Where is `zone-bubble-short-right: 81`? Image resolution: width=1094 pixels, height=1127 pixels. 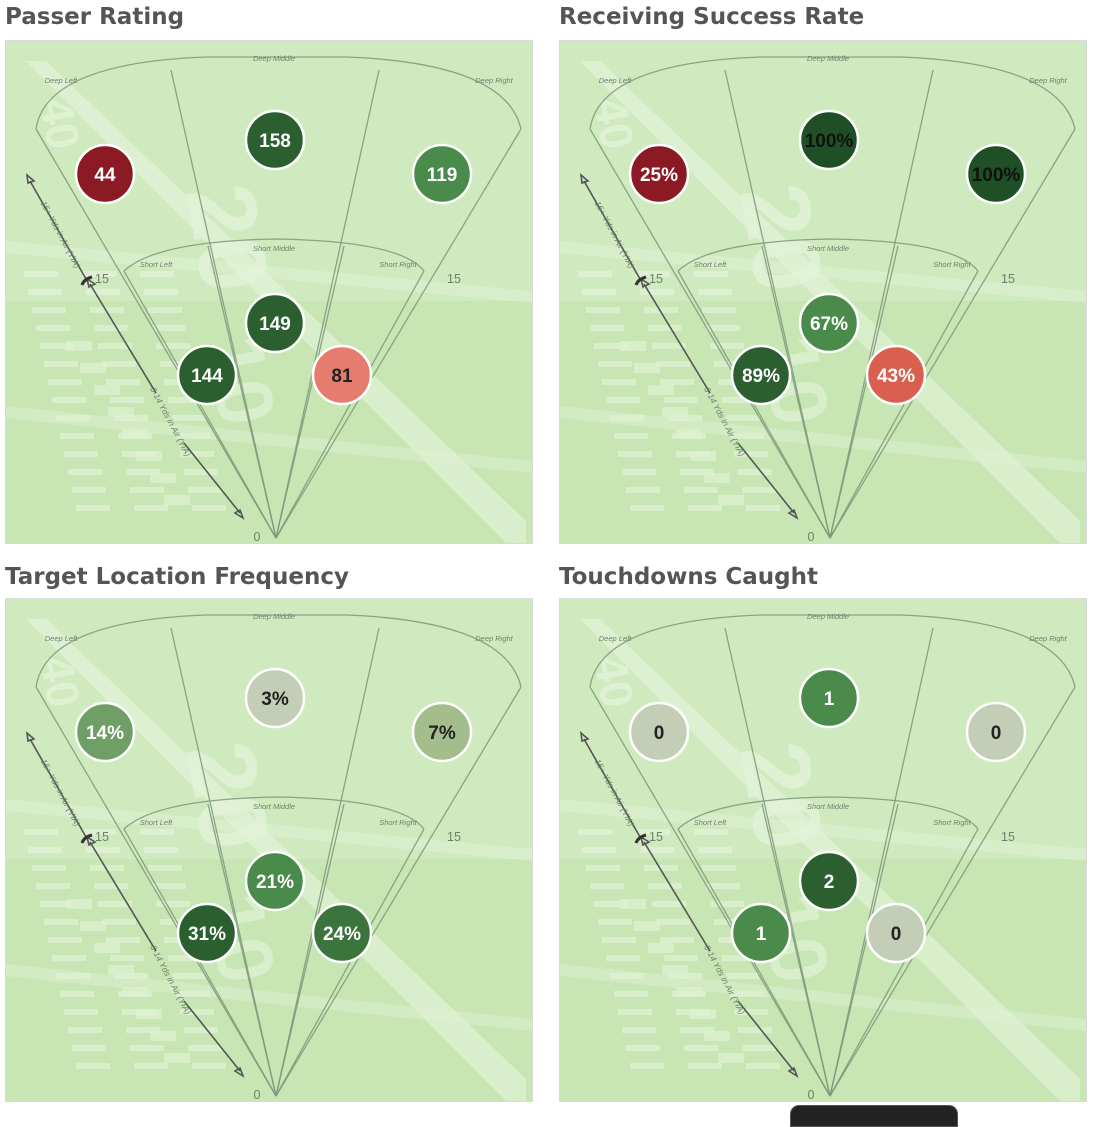 zone-bubble-short-right: 81 is located at coordinates (342, 375).